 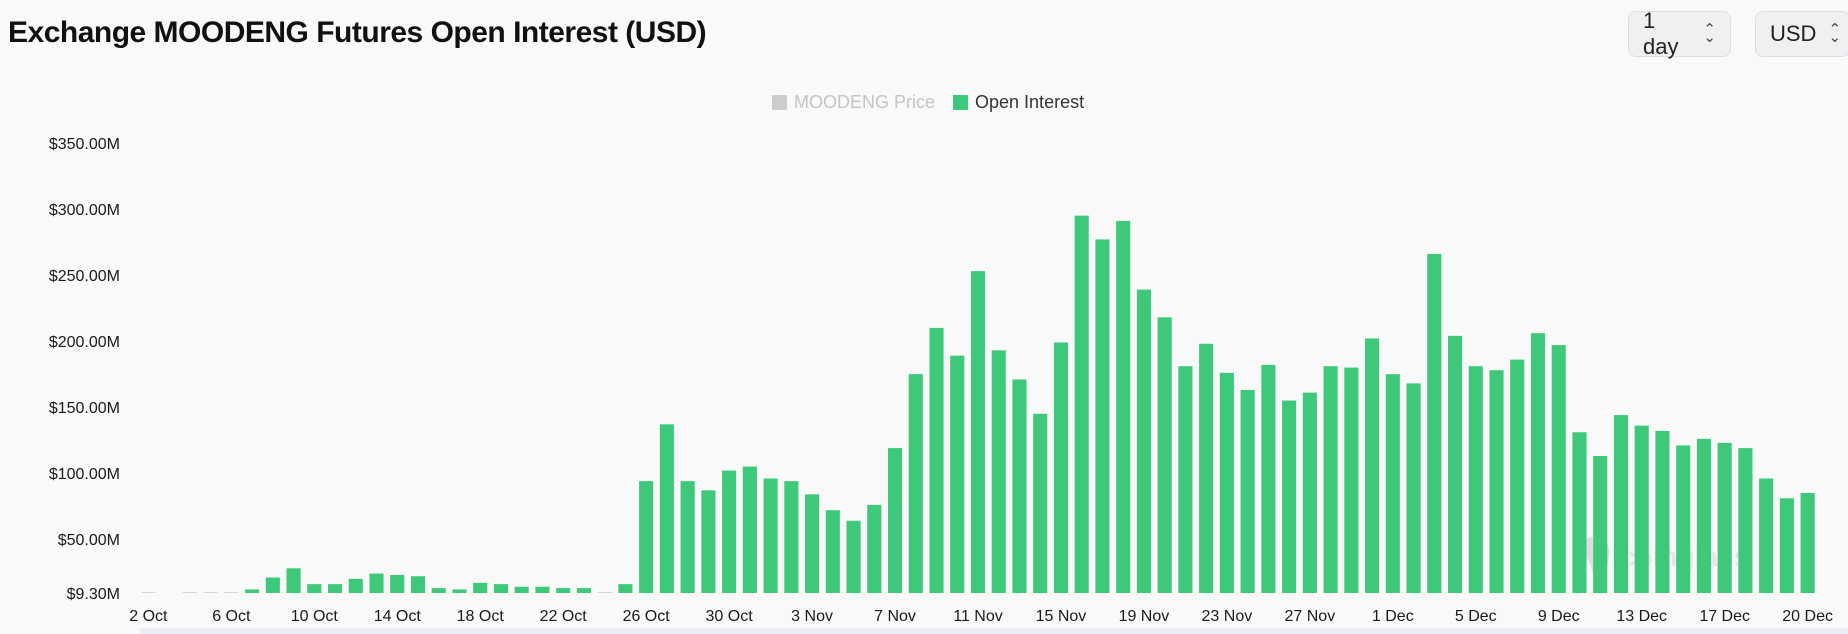 I want to click on y-tick-label: $100.00M, so click(x=84, y=474).